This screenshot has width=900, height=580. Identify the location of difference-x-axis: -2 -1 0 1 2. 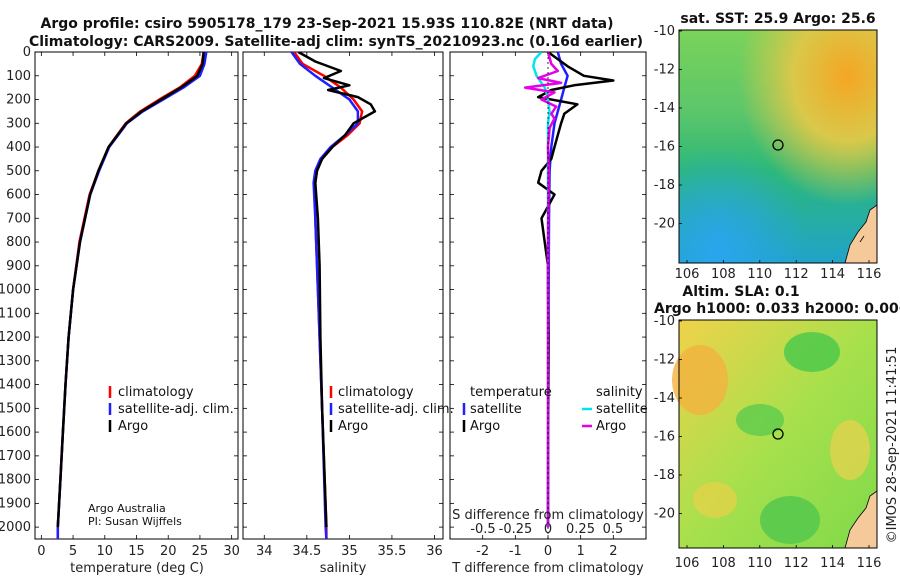
(546, 305).